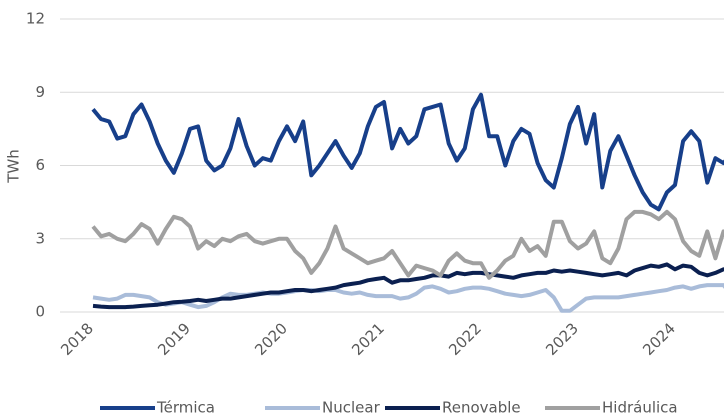  I want to click on x-tick-label: 2018, so click(77, 339).